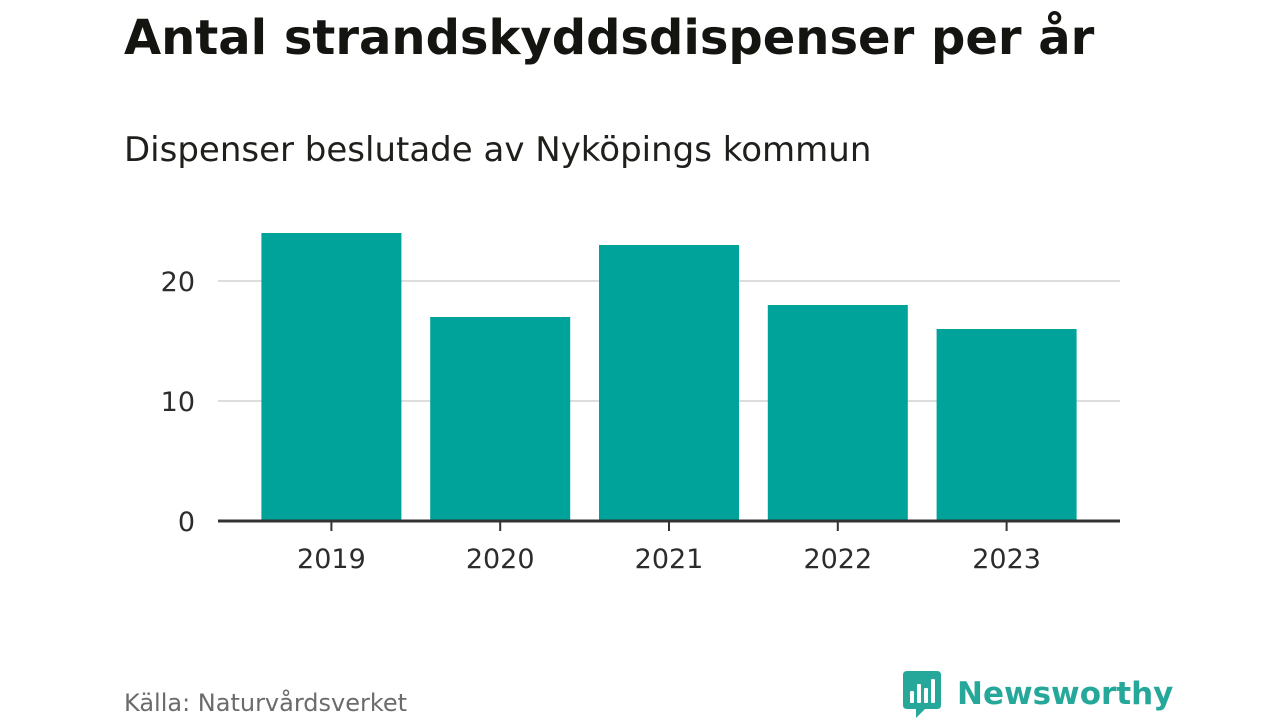  Describe the element at coordinates (331, 559) in the screenshot. I see `x-tick-label: 2019` at that location.